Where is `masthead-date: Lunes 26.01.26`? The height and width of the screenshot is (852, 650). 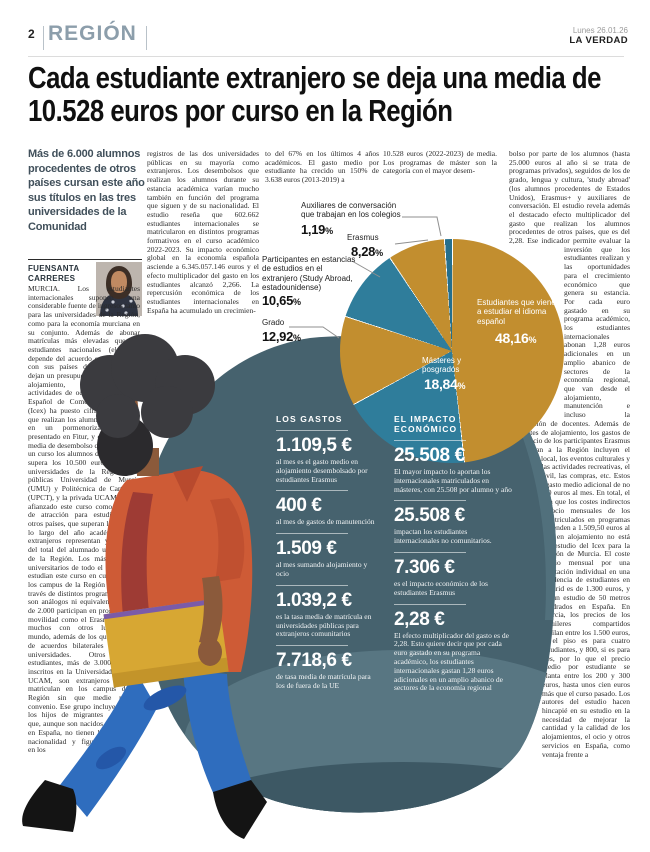 masthead-date: Lunes 26.01.26 is located at coordinates (600, 30).